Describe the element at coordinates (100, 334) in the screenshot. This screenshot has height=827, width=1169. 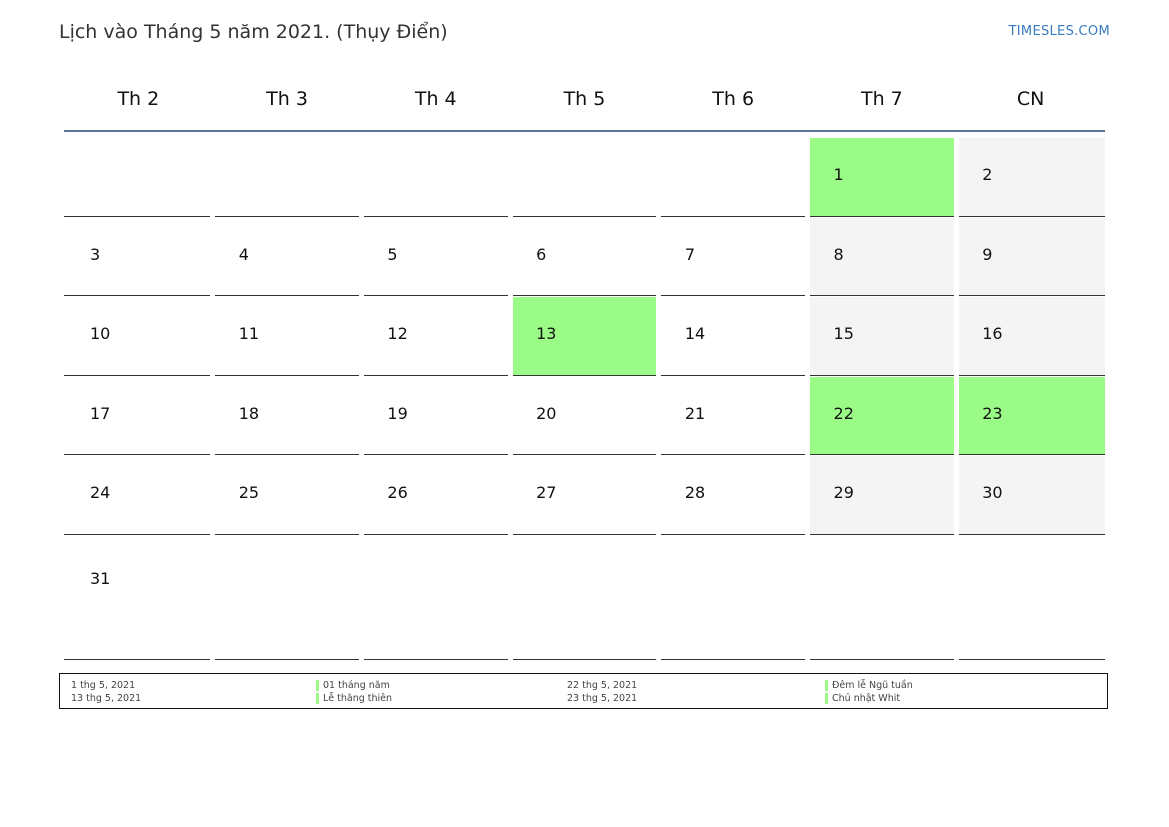
I see `day-number: 10` at that location.